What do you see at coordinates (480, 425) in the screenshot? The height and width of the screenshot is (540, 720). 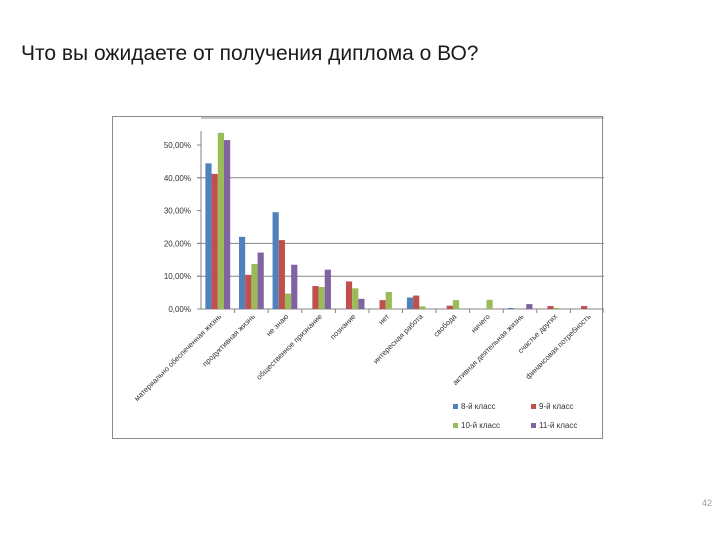 I see `legend-label: 10-й класс` at bounding box center [480, 425].